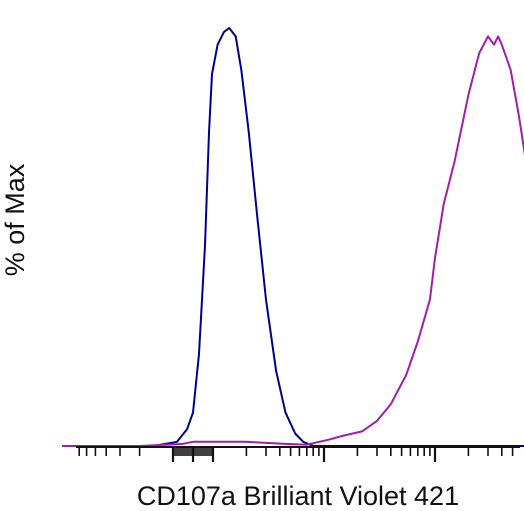  I want to click on x-axis-title: CD107a Brilliant Violet 421, so click(298, 496).